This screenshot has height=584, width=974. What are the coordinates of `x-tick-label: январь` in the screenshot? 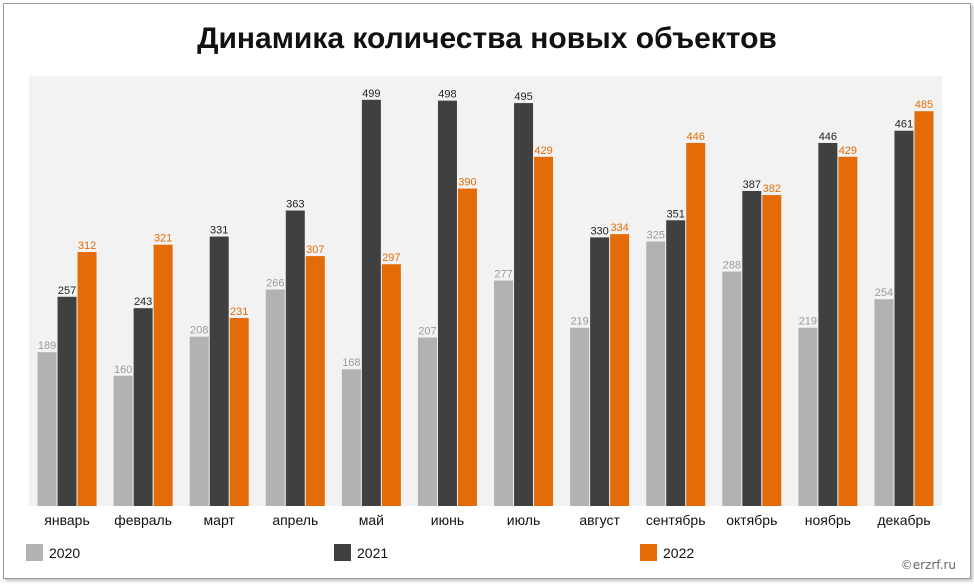 It's located at (66, 520).